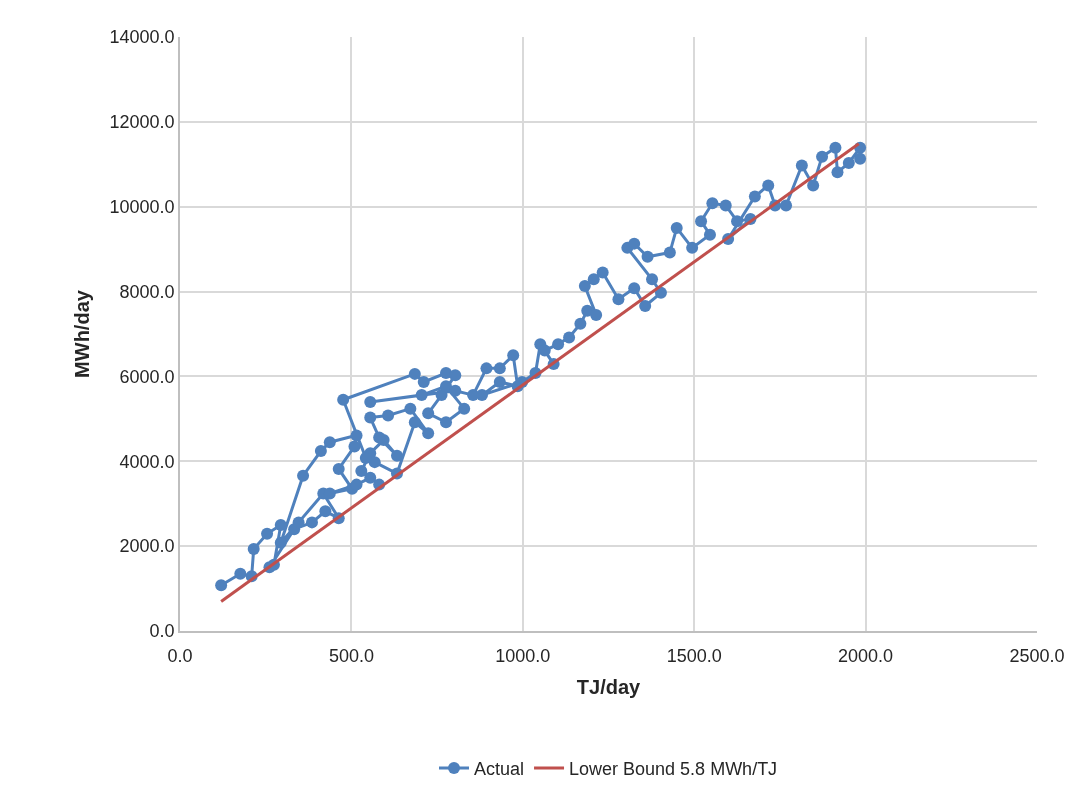 Image resolution: width=1087 pixels, height=806 pixels. I want to click on y-tick-label: 10000.0, so click(142, 207).